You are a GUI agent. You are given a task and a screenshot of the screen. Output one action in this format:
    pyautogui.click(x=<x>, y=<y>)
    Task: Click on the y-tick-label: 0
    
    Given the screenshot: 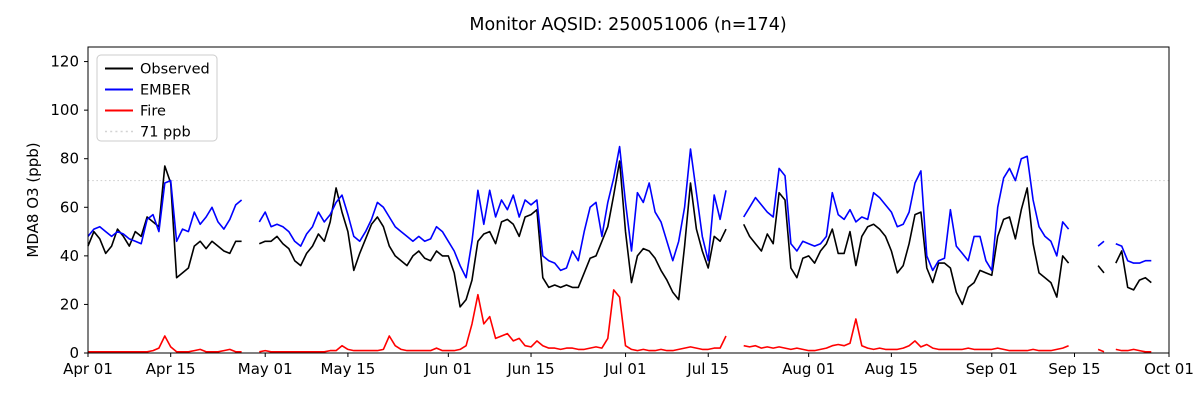 What is the action you would take?
    pyautogui.click(x=74, y=353)
    